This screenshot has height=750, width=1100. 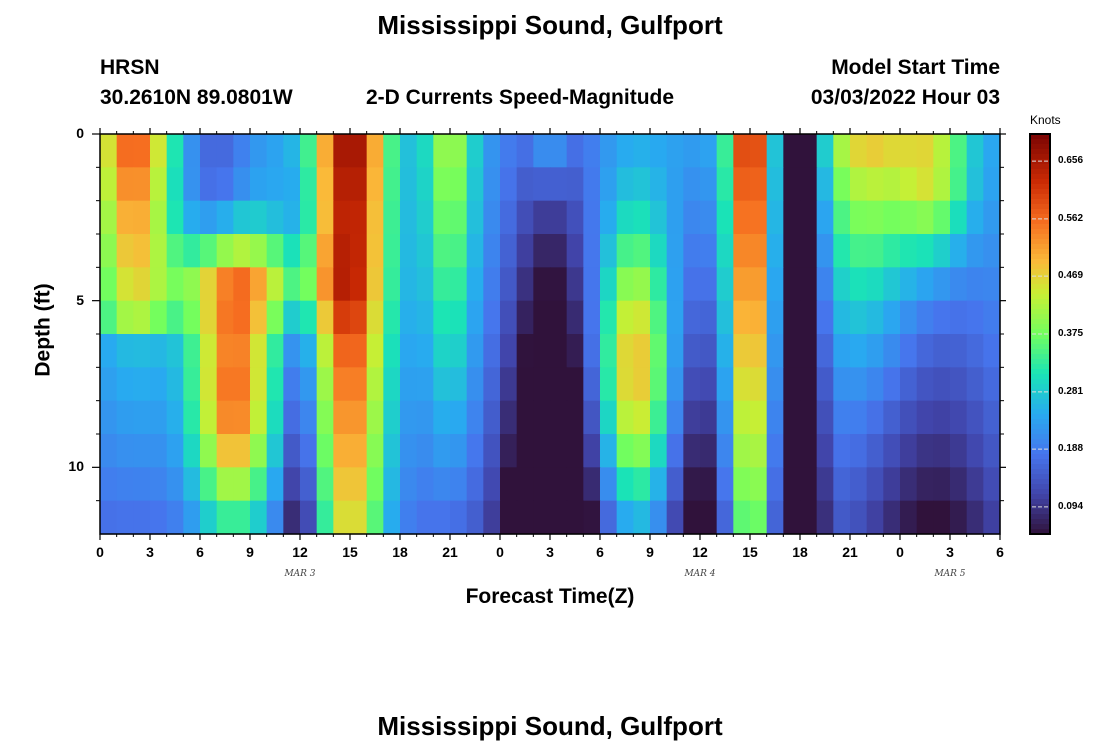 I want to click on colorbar-frame, so click(x=1040, y=334).